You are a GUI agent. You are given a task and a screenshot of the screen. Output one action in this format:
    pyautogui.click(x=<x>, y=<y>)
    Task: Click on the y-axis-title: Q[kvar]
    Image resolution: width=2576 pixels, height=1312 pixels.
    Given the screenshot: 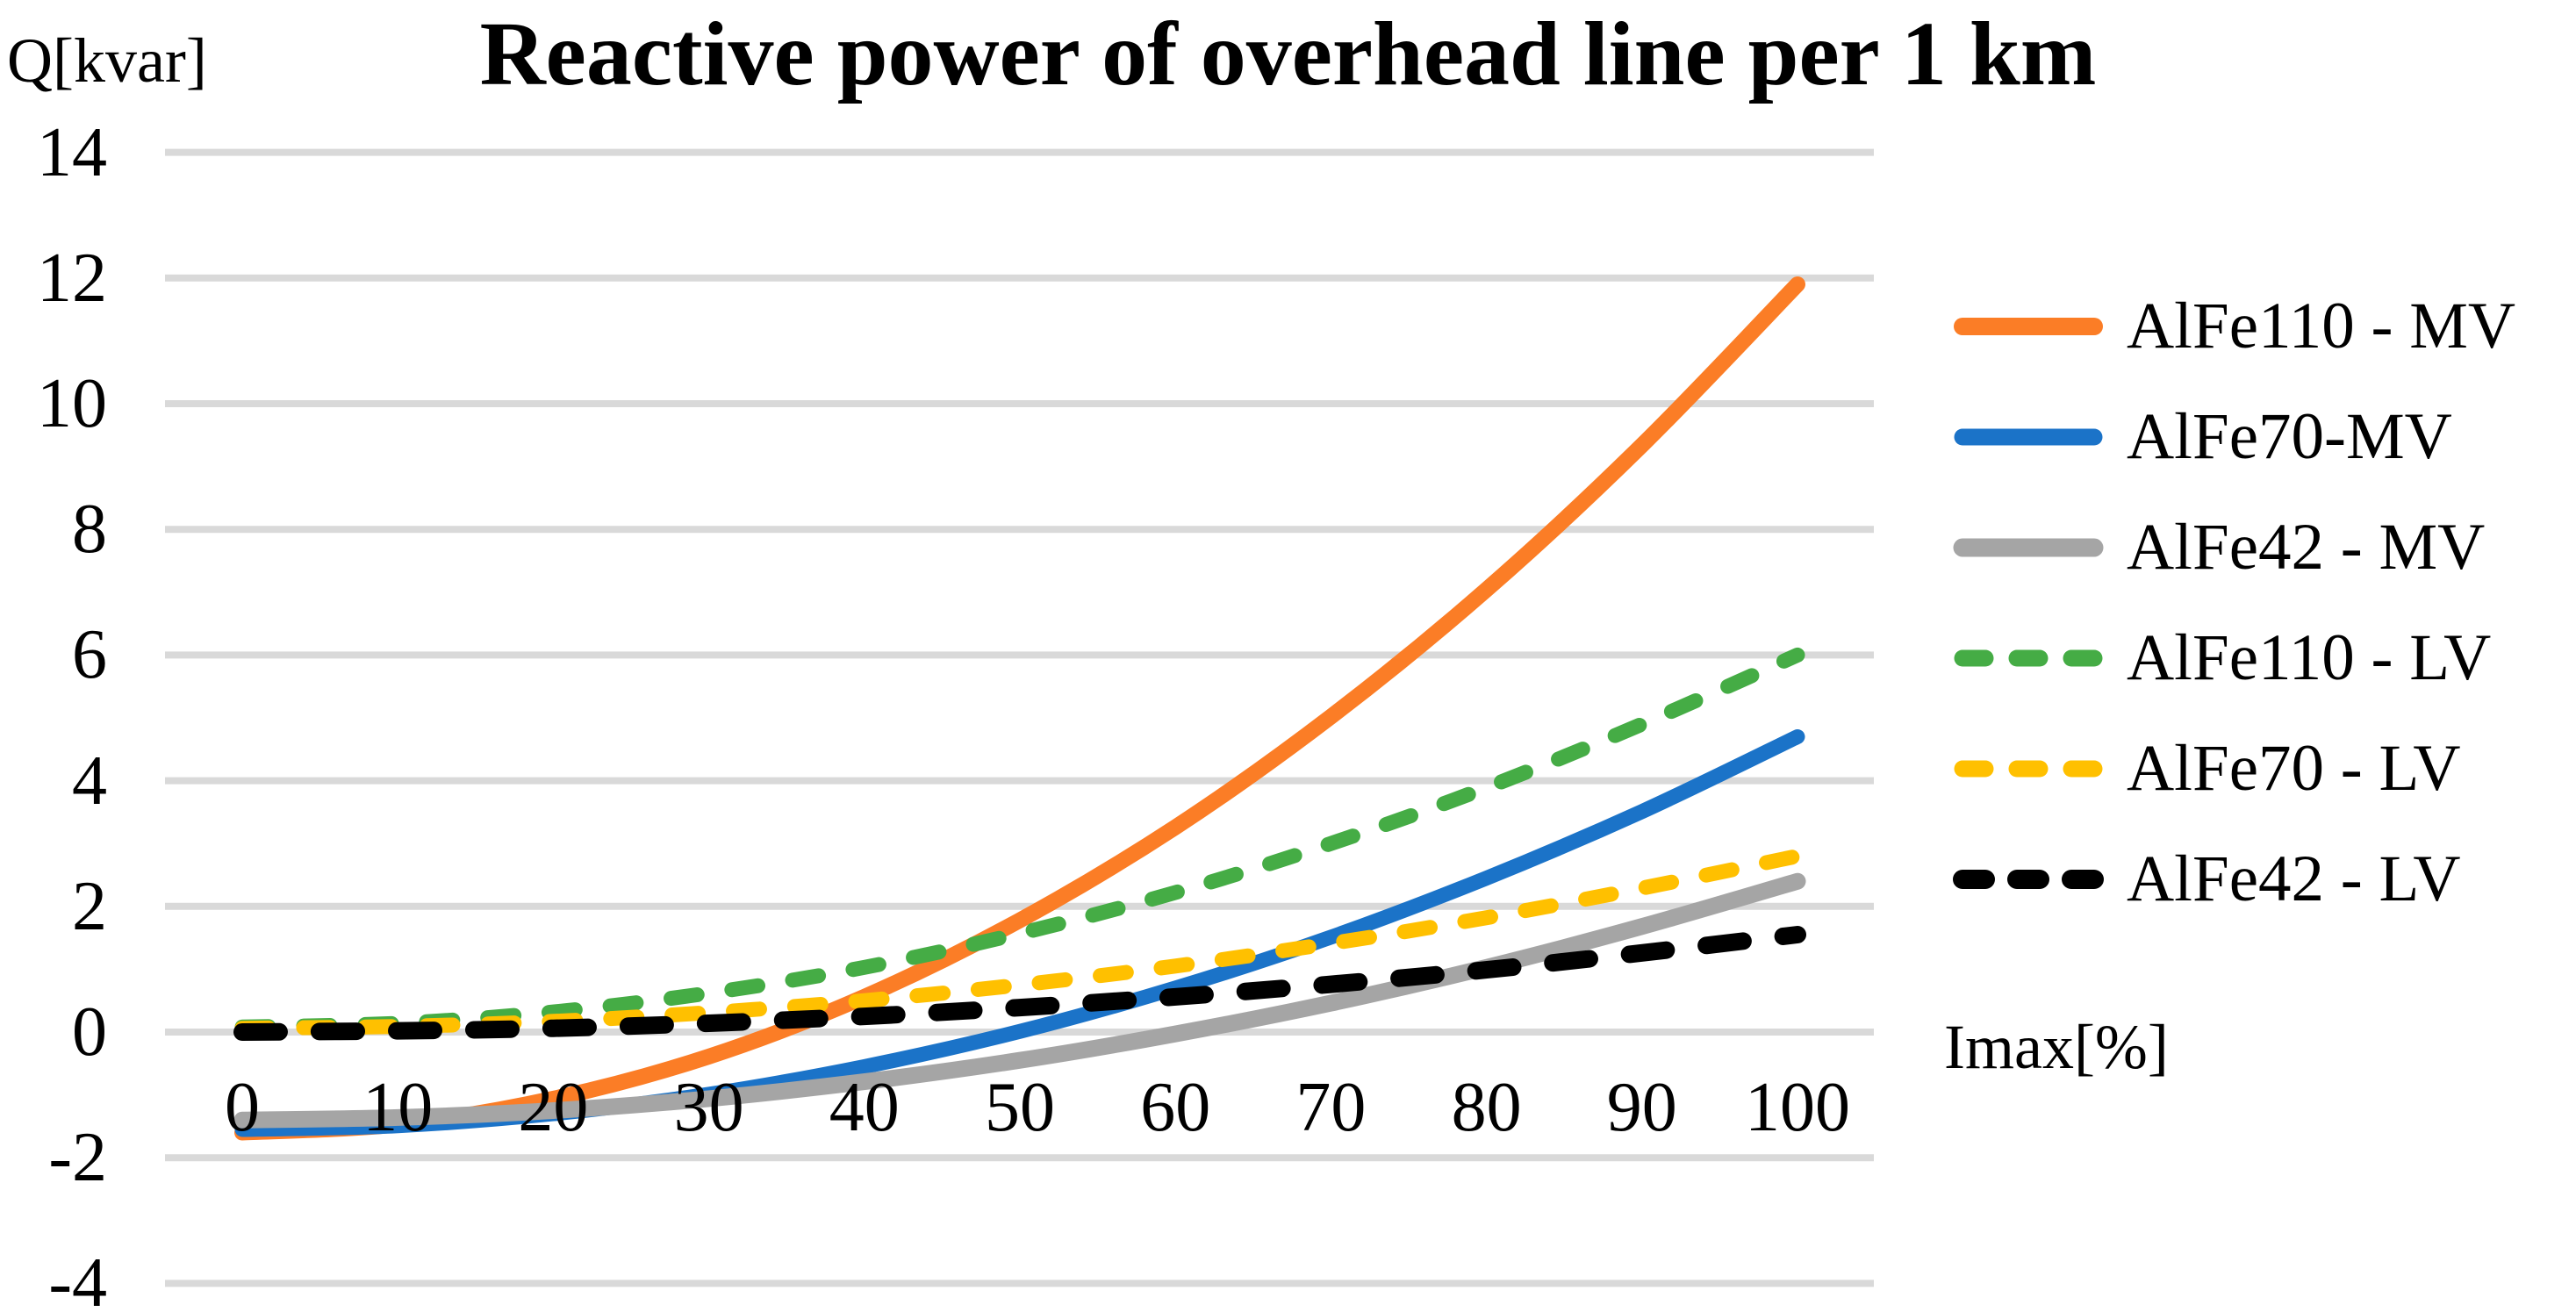 What is the action you would take?
    pyautogui.click(x=107, y=60)
    